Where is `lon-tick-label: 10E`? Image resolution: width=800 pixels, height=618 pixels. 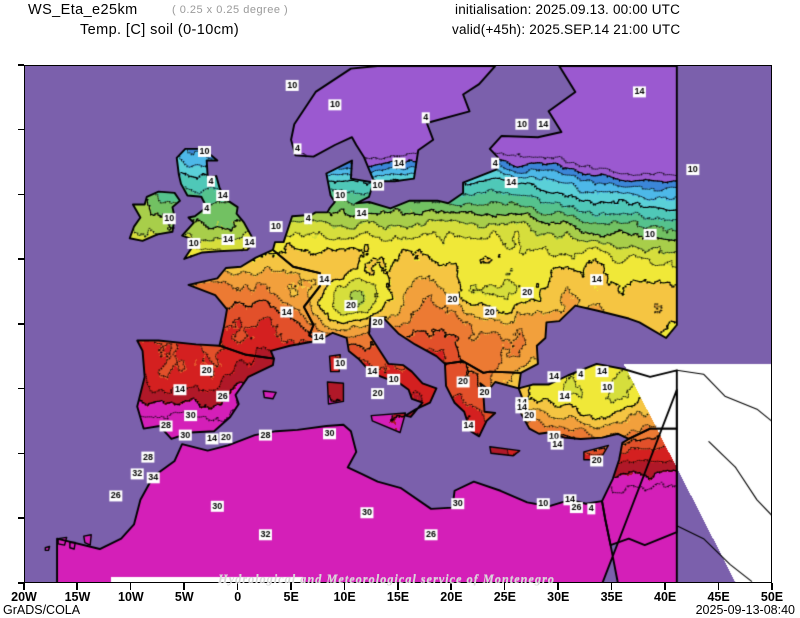 lon-tick-label: 10E is located at coordinates (344, 597).